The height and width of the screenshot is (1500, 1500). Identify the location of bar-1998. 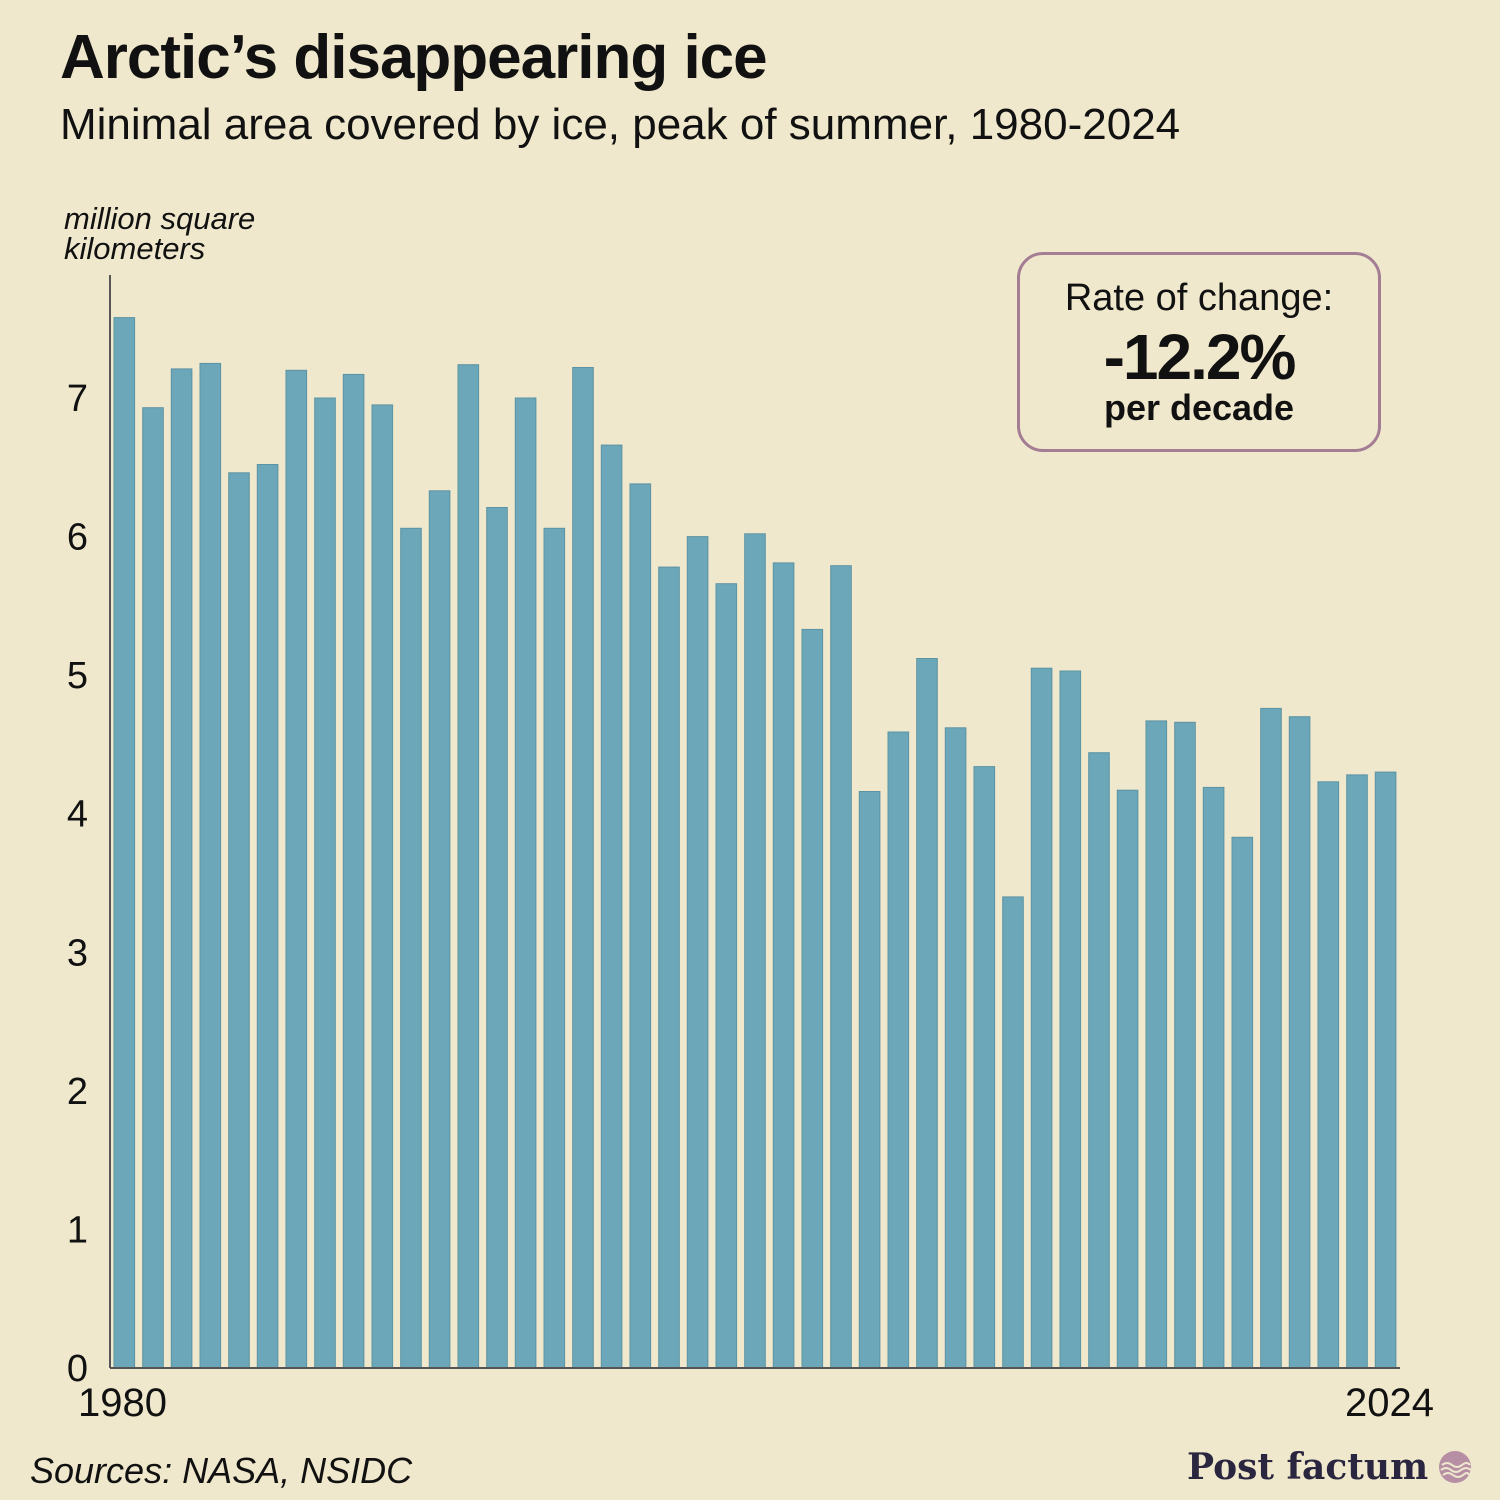
(640, 926).